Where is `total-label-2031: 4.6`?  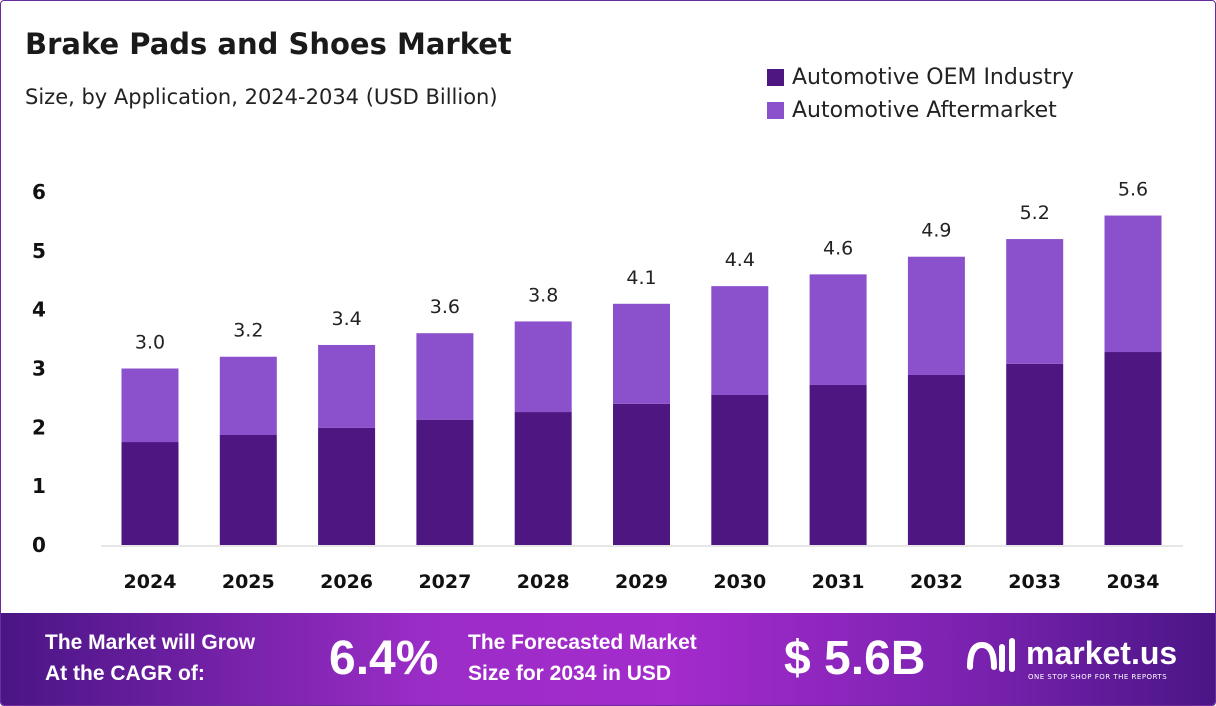 total-label-2031: 4.6 is located at coordinates (838, 248).